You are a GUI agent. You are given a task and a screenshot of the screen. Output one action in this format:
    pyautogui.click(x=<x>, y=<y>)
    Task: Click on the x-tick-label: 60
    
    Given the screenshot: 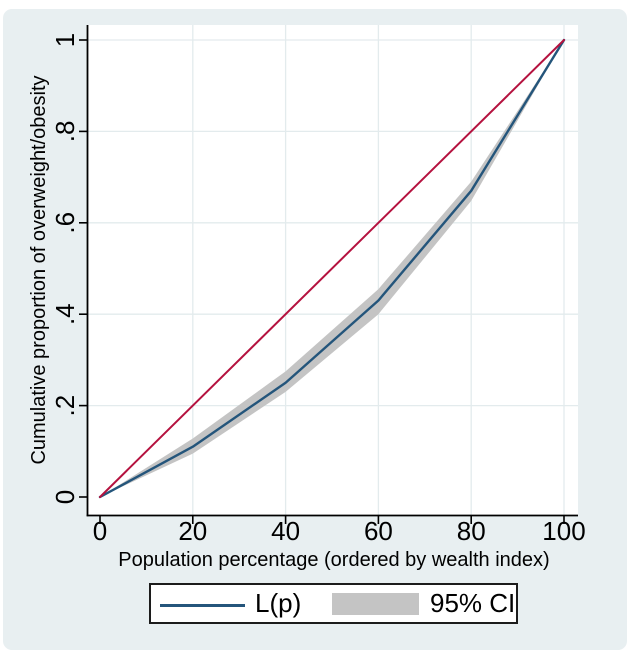 What is the action you would take?
    pyautogui.click(x=378, y=531)
    